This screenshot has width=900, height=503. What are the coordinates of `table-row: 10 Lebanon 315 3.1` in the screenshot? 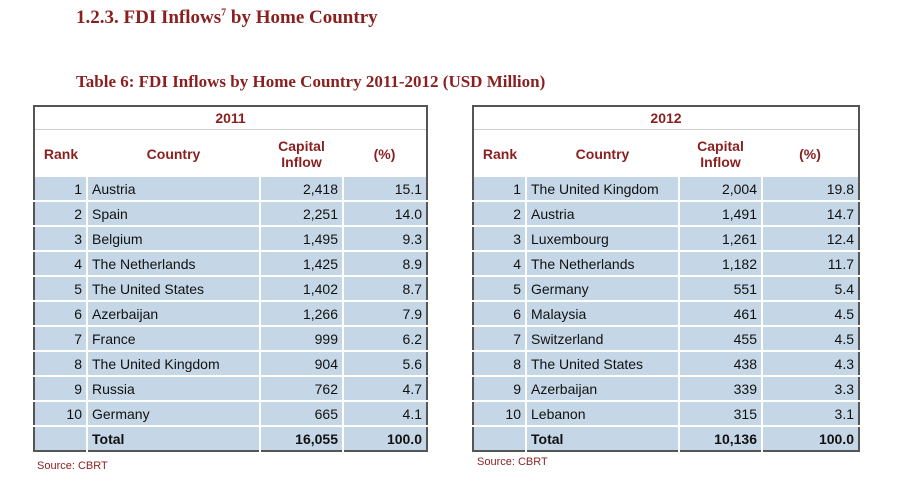 It's located at (666, 413).